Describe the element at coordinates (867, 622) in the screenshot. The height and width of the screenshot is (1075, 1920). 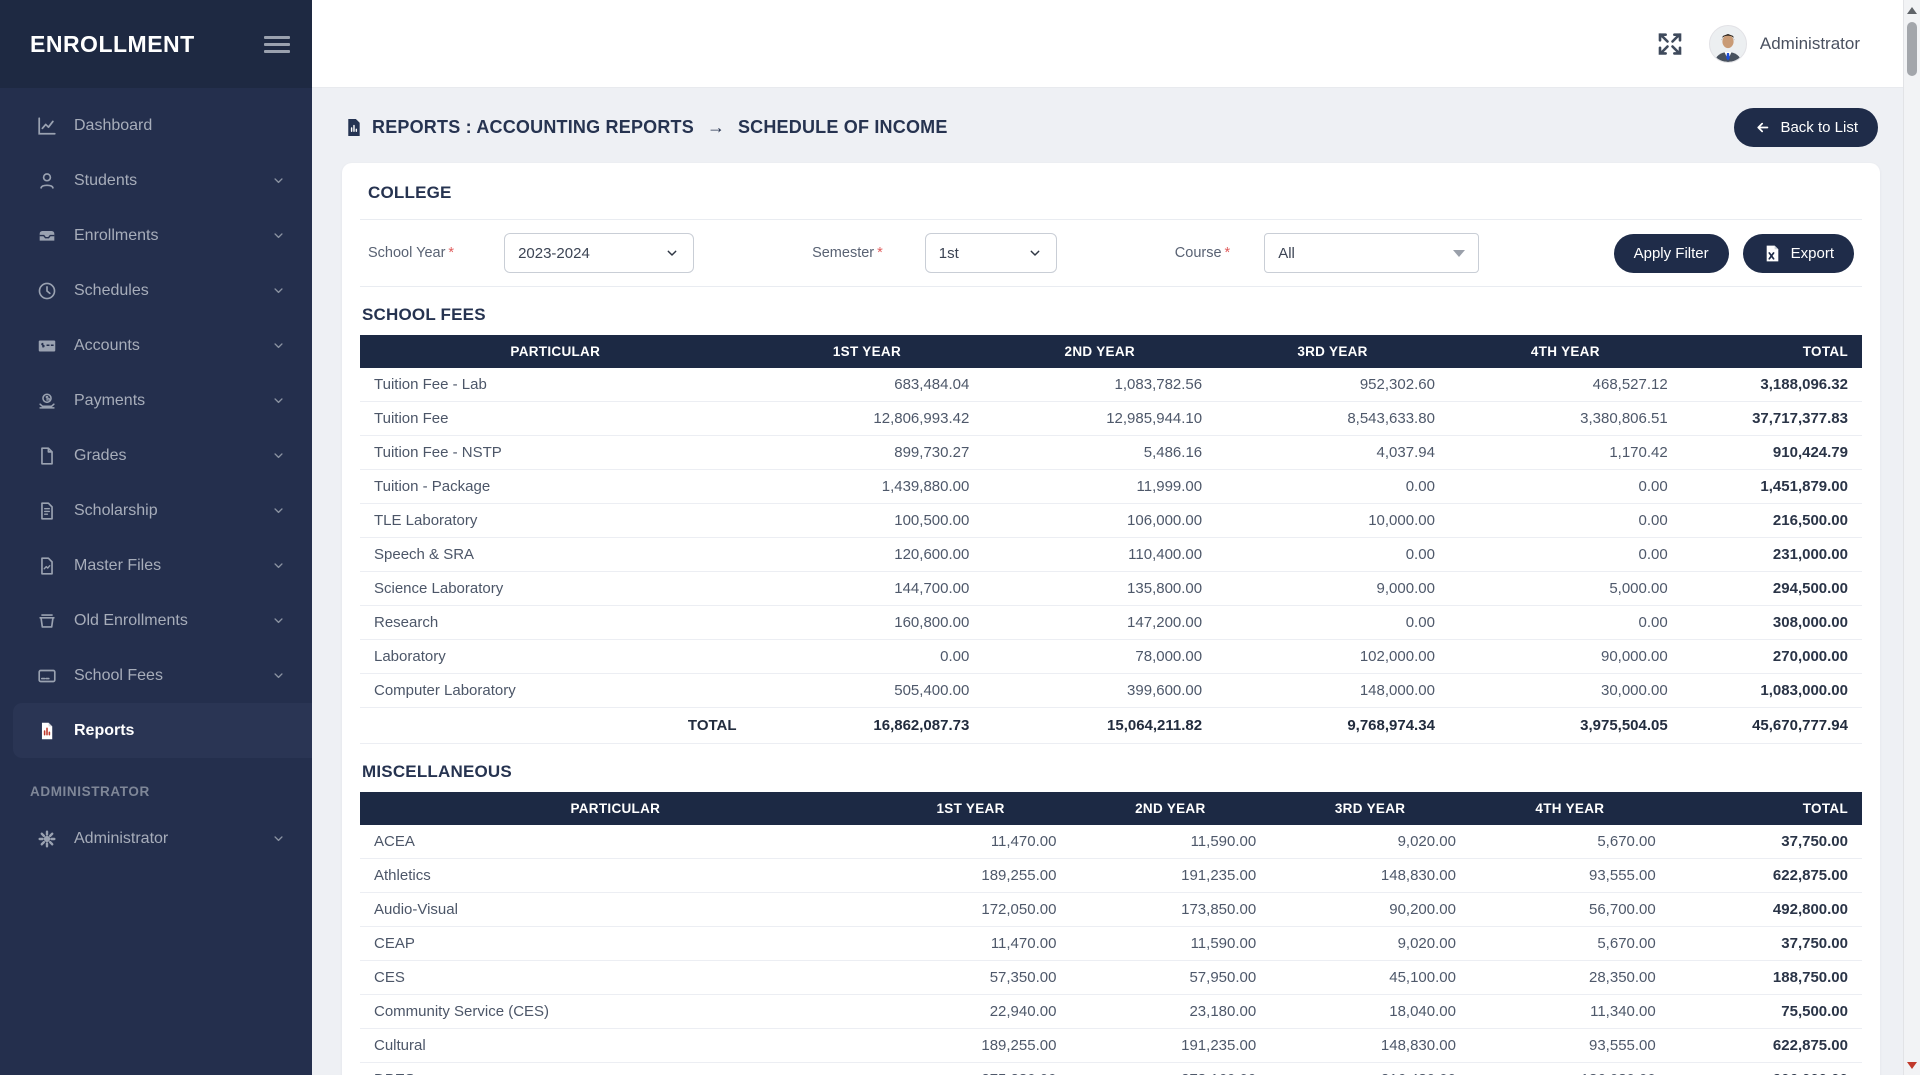
I see `cell: 160,800.00` at that location.